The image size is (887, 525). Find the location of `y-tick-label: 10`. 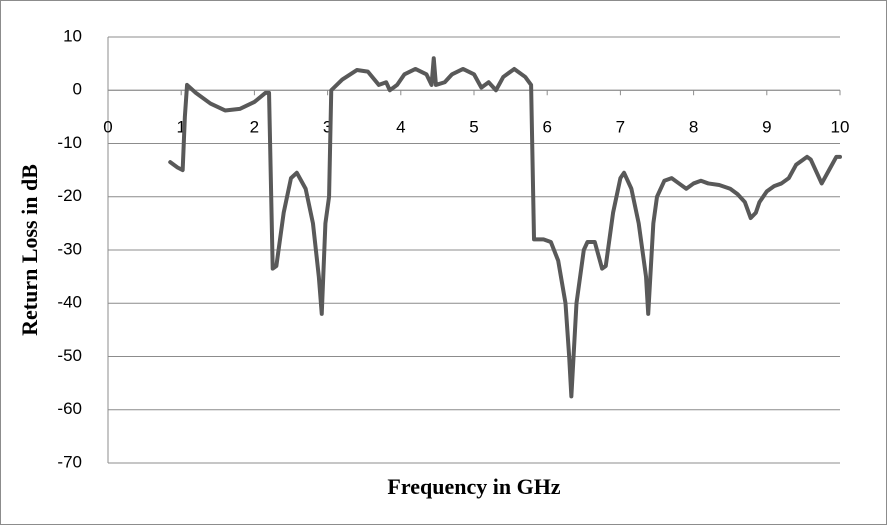

y-tick-label: 10 is located at coordinates (72, 35).